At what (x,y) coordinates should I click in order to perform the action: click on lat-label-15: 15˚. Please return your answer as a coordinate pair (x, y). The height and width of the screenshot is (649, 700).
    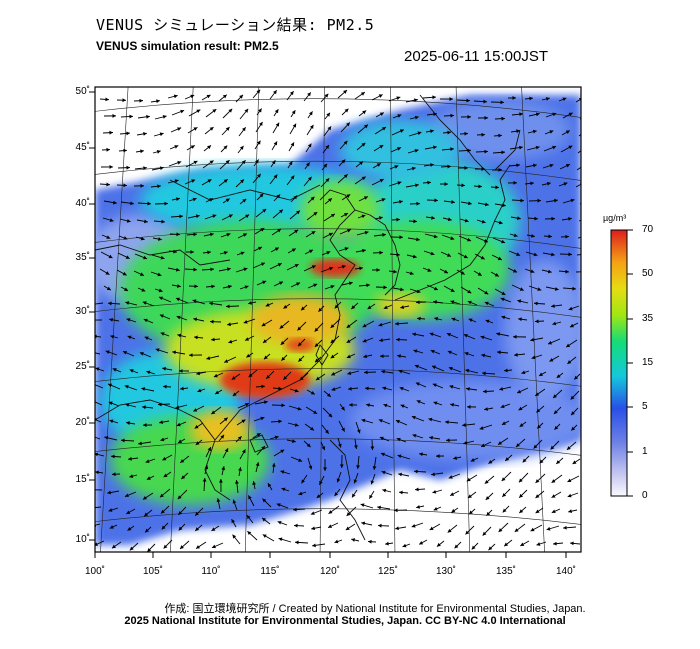
    Looking at the image, I should click on (82, 479).